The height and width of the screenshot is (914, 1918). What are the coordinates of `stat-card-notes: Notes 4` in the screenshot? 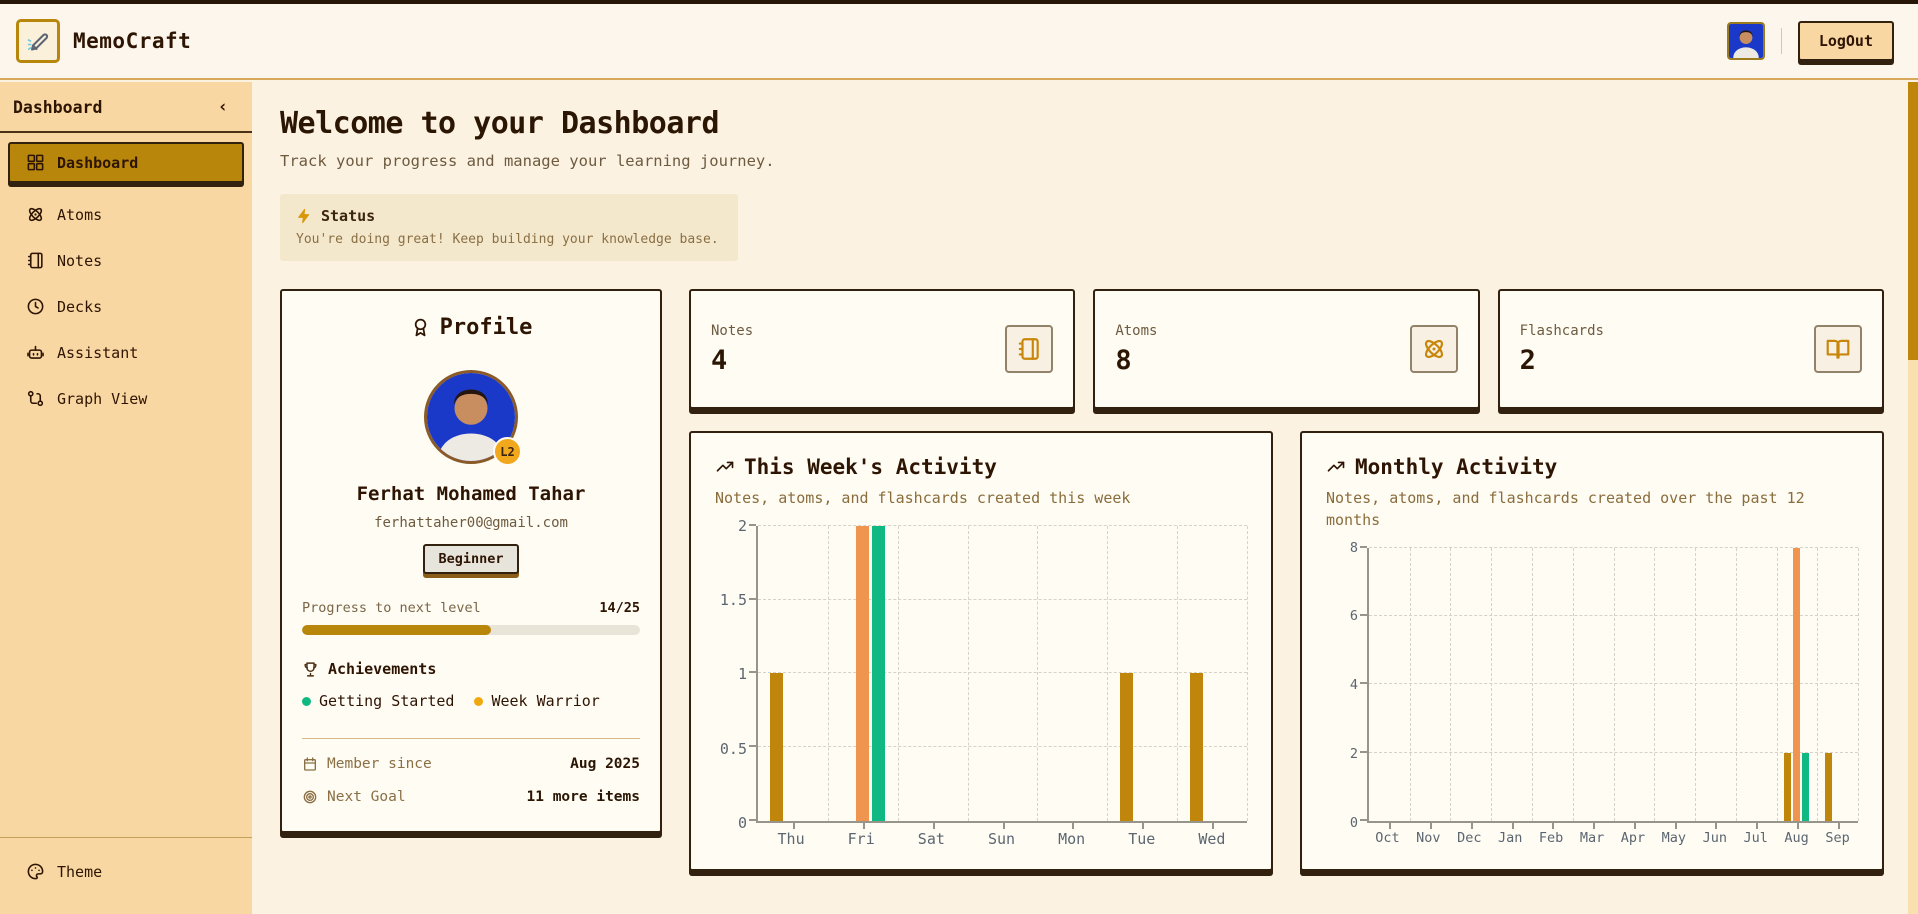 It's located at (882, 349).